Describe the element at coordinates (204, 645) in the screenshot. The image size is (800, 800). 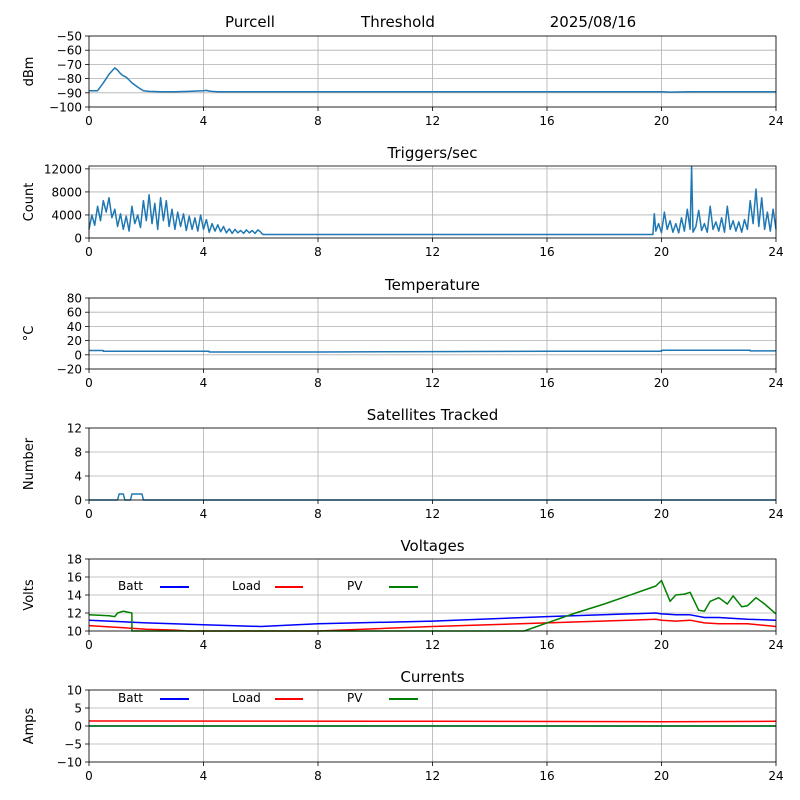
I see `voltages-x-tick-label: 4` at that location.